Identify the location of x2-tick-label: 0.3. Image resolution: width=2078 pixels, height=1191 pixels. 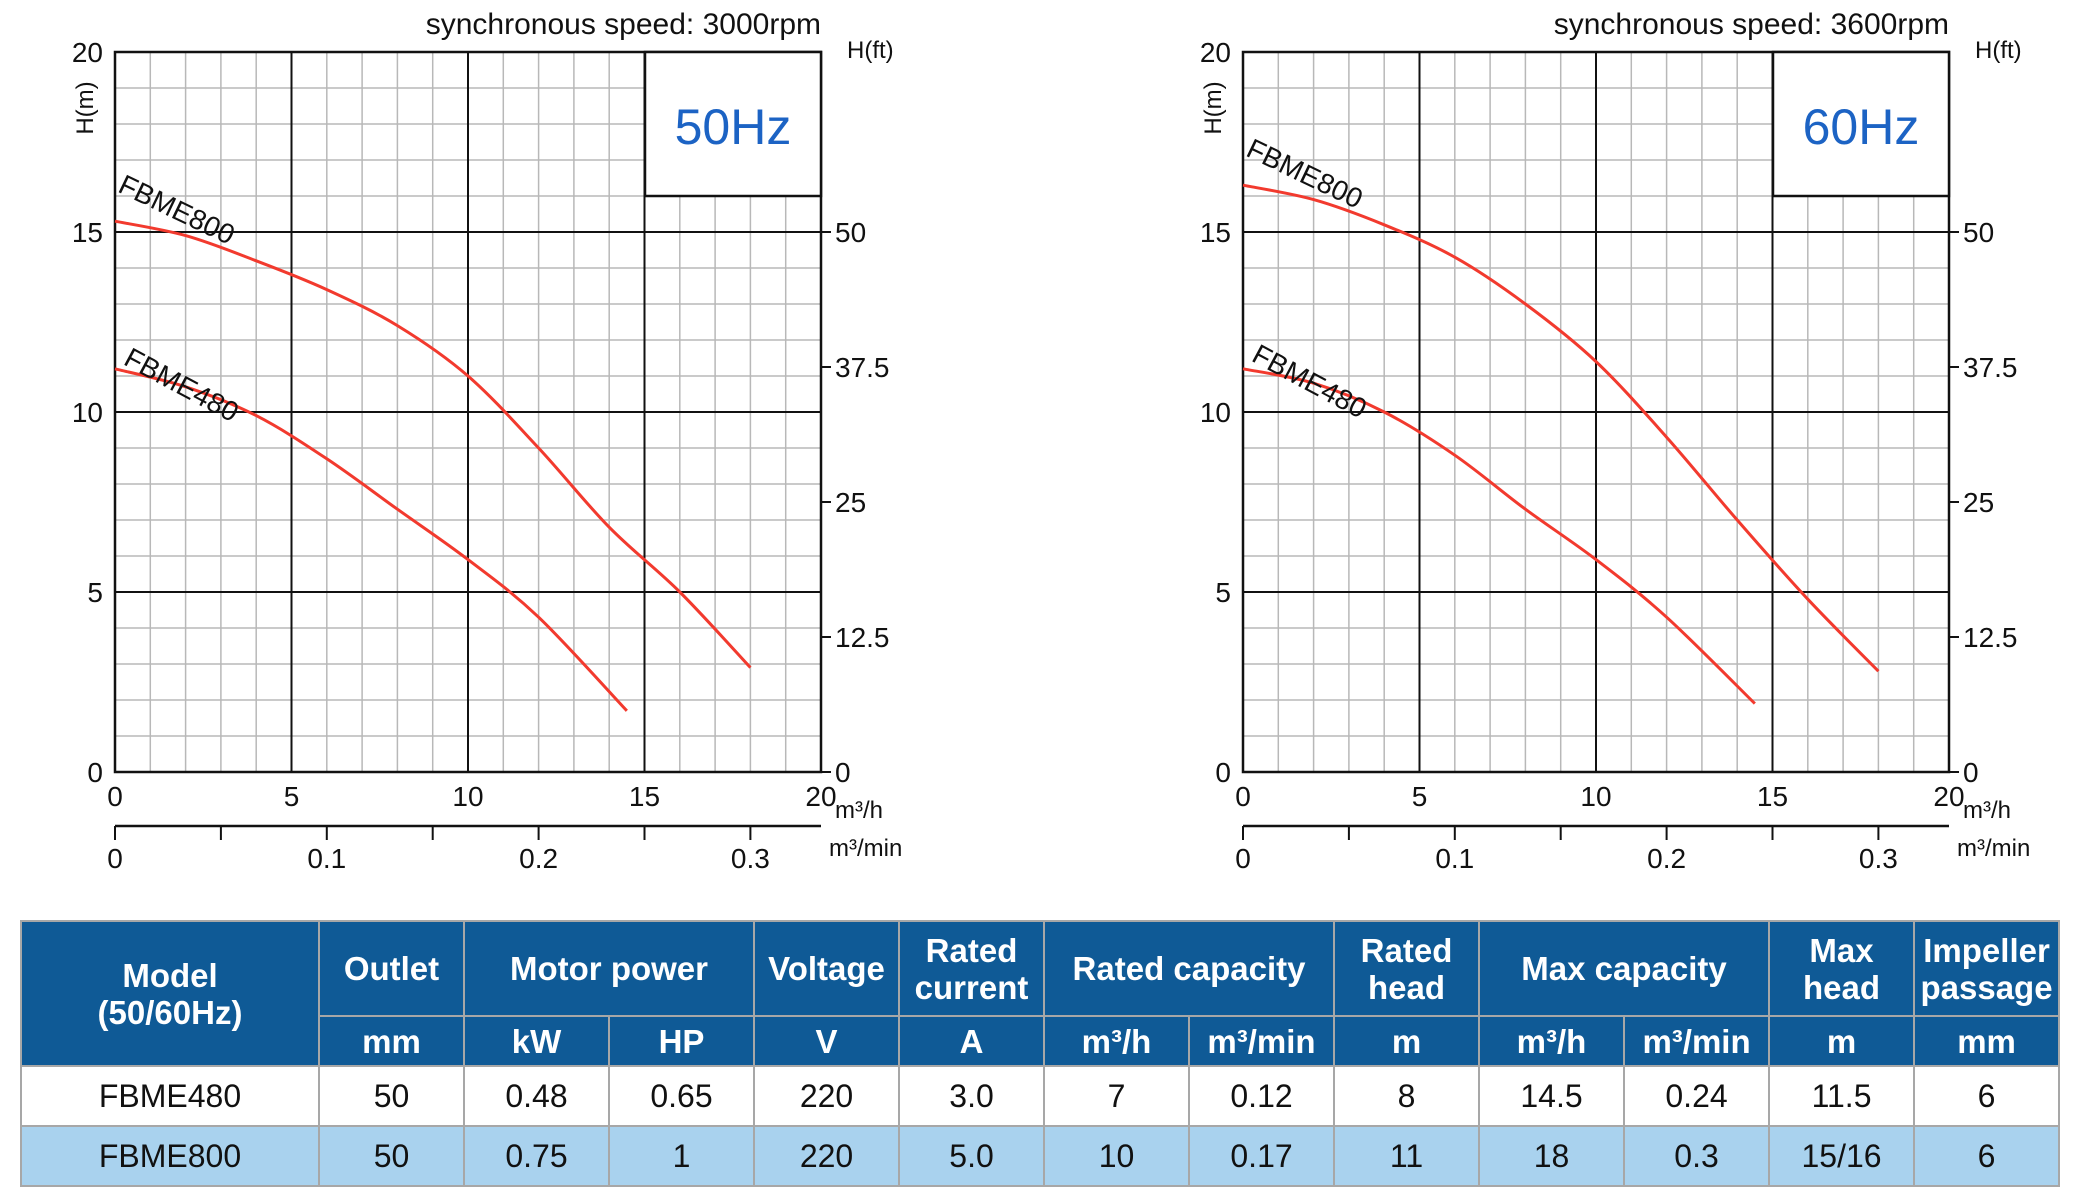
(750, 858).